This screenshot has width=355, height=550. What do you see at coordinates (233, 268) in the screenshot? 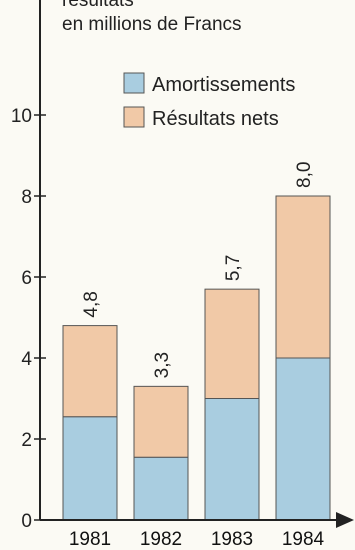
I see `data-label-1983: 5,7` at bounding box center [233, 268].